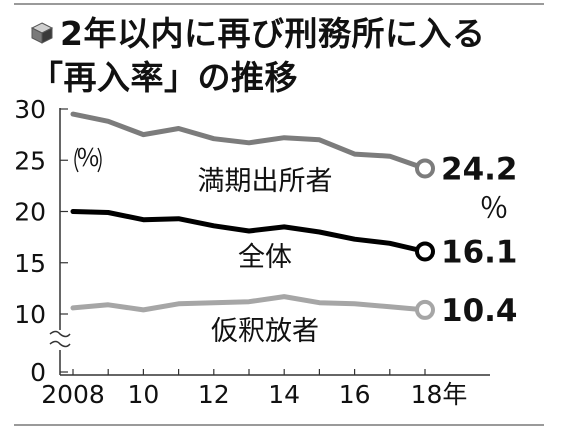  Describe the element at coordinates (439, 394) in the screenshot. I see `x-tick-label: 18年` at that location.